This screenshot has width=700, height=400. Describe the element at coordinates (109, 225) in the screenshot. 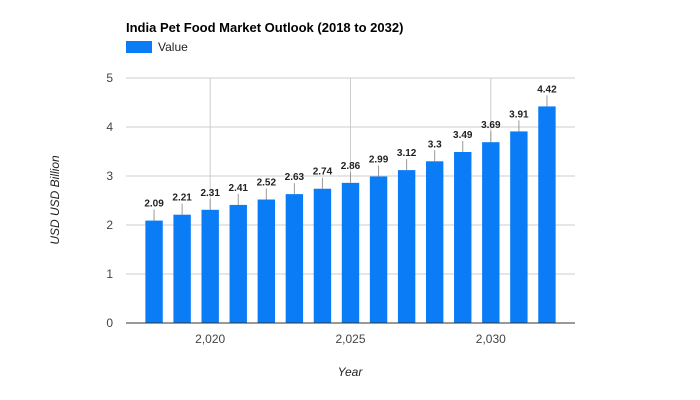

I see `y-tick-label: 2` at that location.